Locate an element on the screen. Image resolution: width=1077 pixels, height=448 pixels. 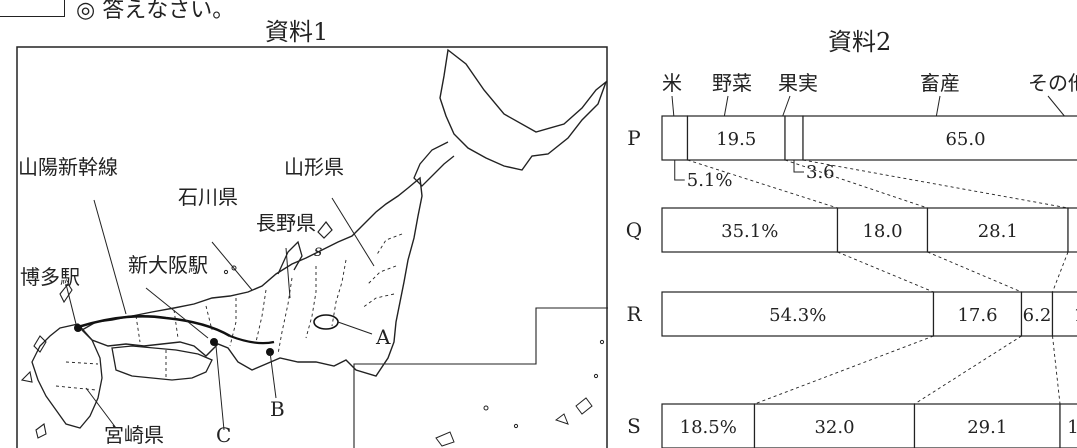
honshu-shape is located at coordinates (251, 276).